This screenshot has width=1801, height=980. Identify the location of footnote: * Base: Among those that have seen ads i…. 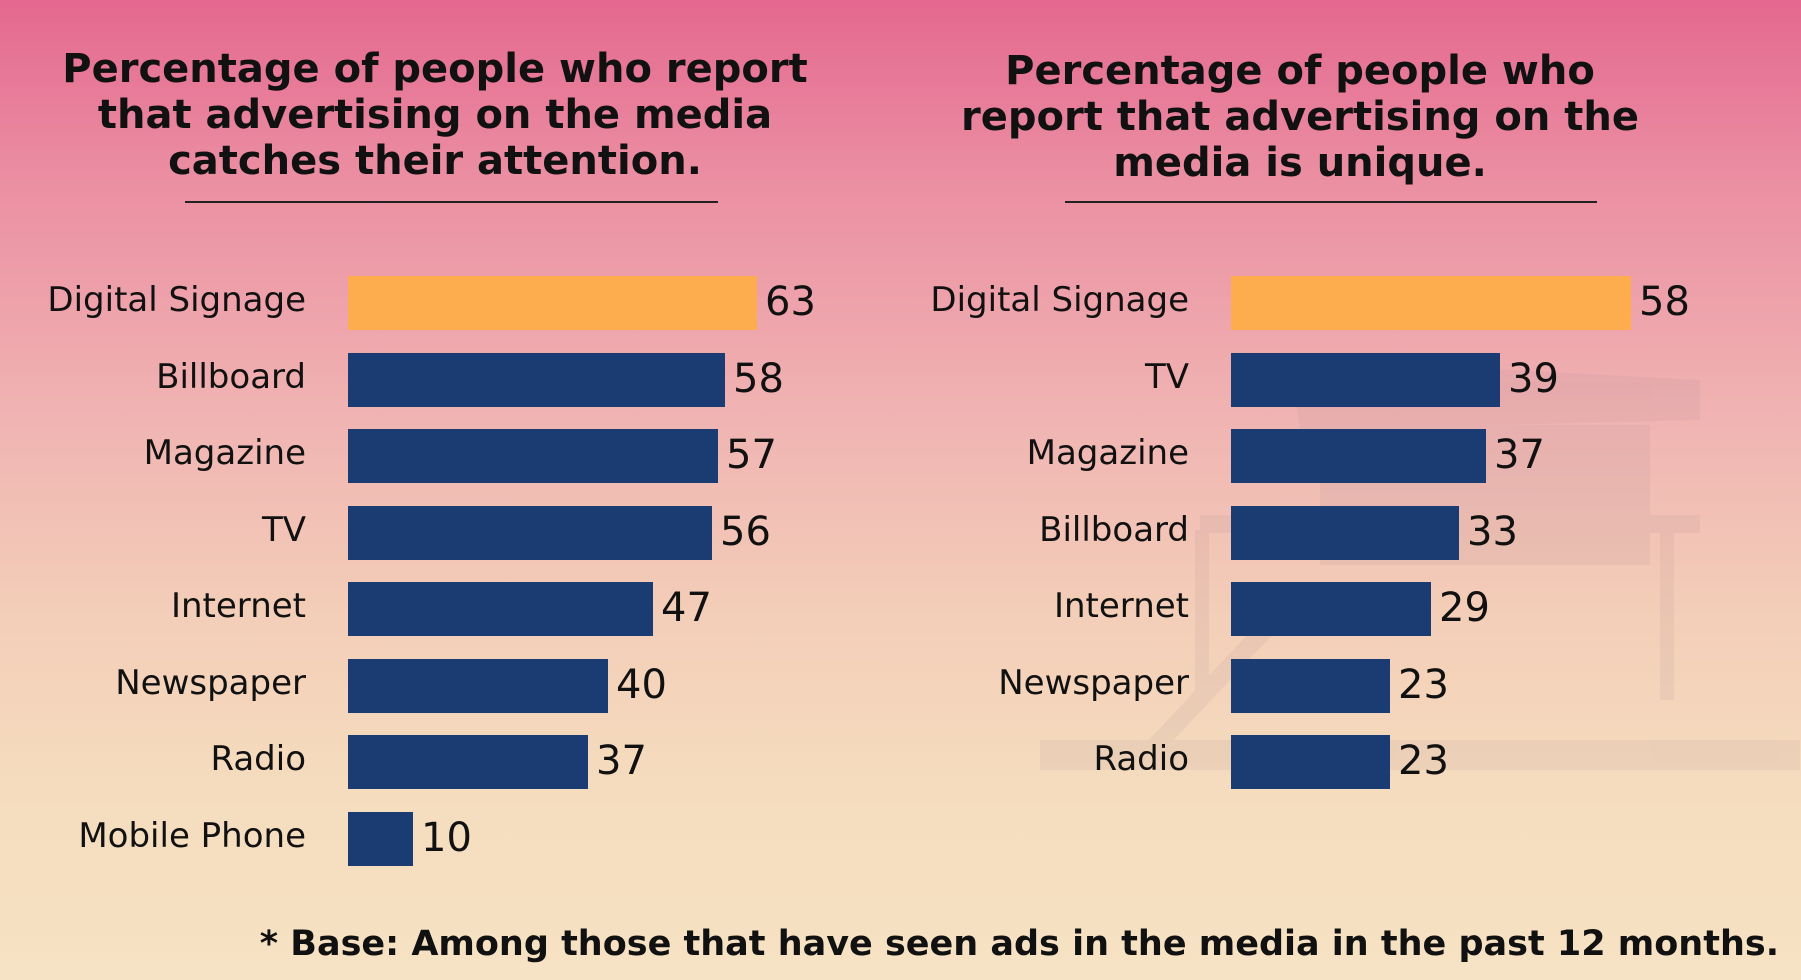
(1019, 944).